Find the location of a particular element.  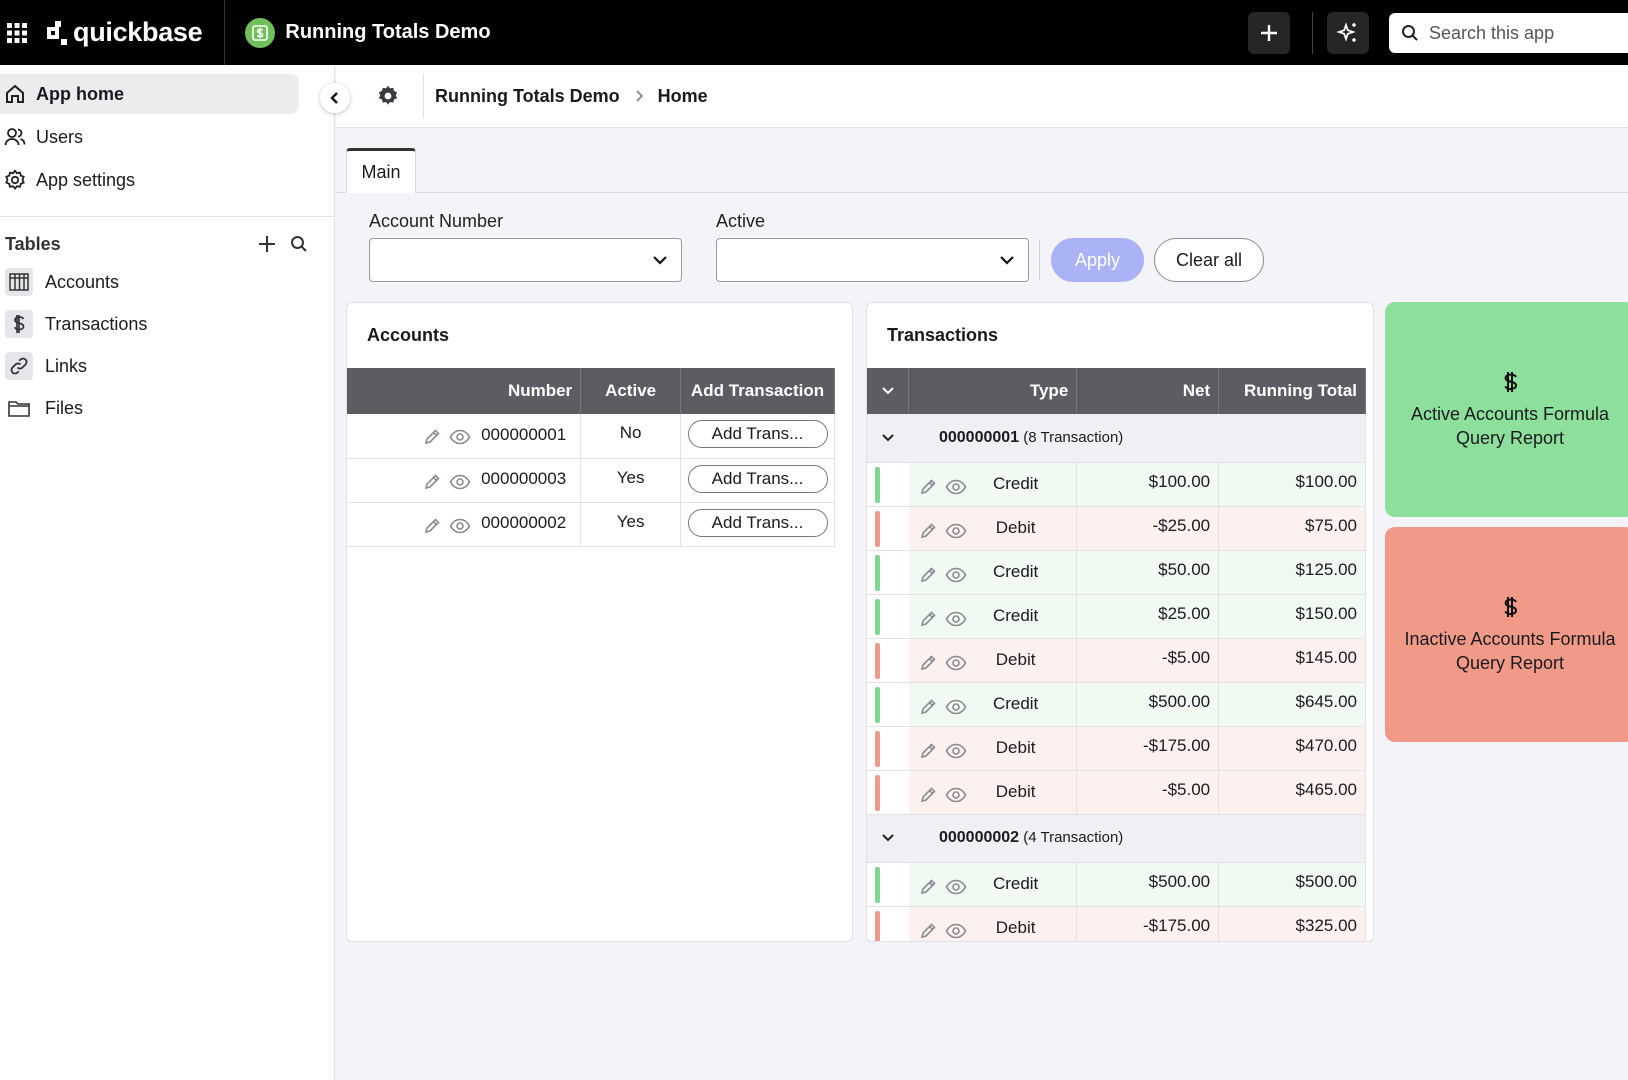

apply-button: Apply is located at coordinates (1097, 260).